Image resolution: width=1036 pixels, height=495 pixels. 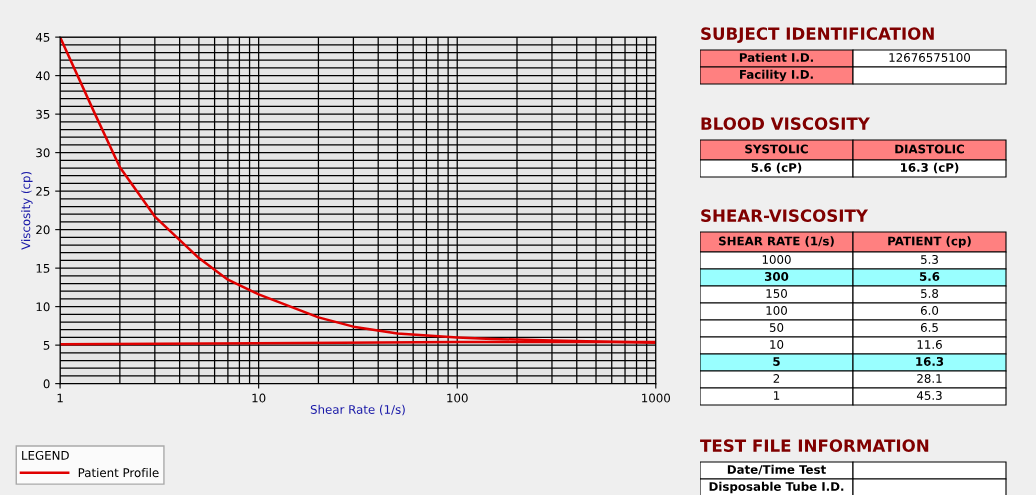 What do you see at coordinates (776, 293) in the screenshot?
I see `text: 150` at bounding box center [776, 293].